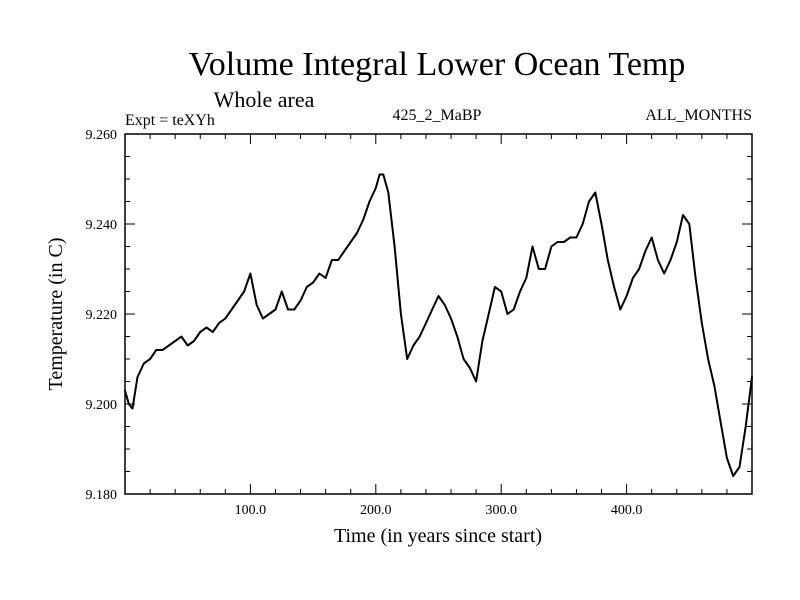 Image resolution: width=800 pixels, height=600 pixels. I want to click on x-tick-label: 400.0, so click(627, 510).